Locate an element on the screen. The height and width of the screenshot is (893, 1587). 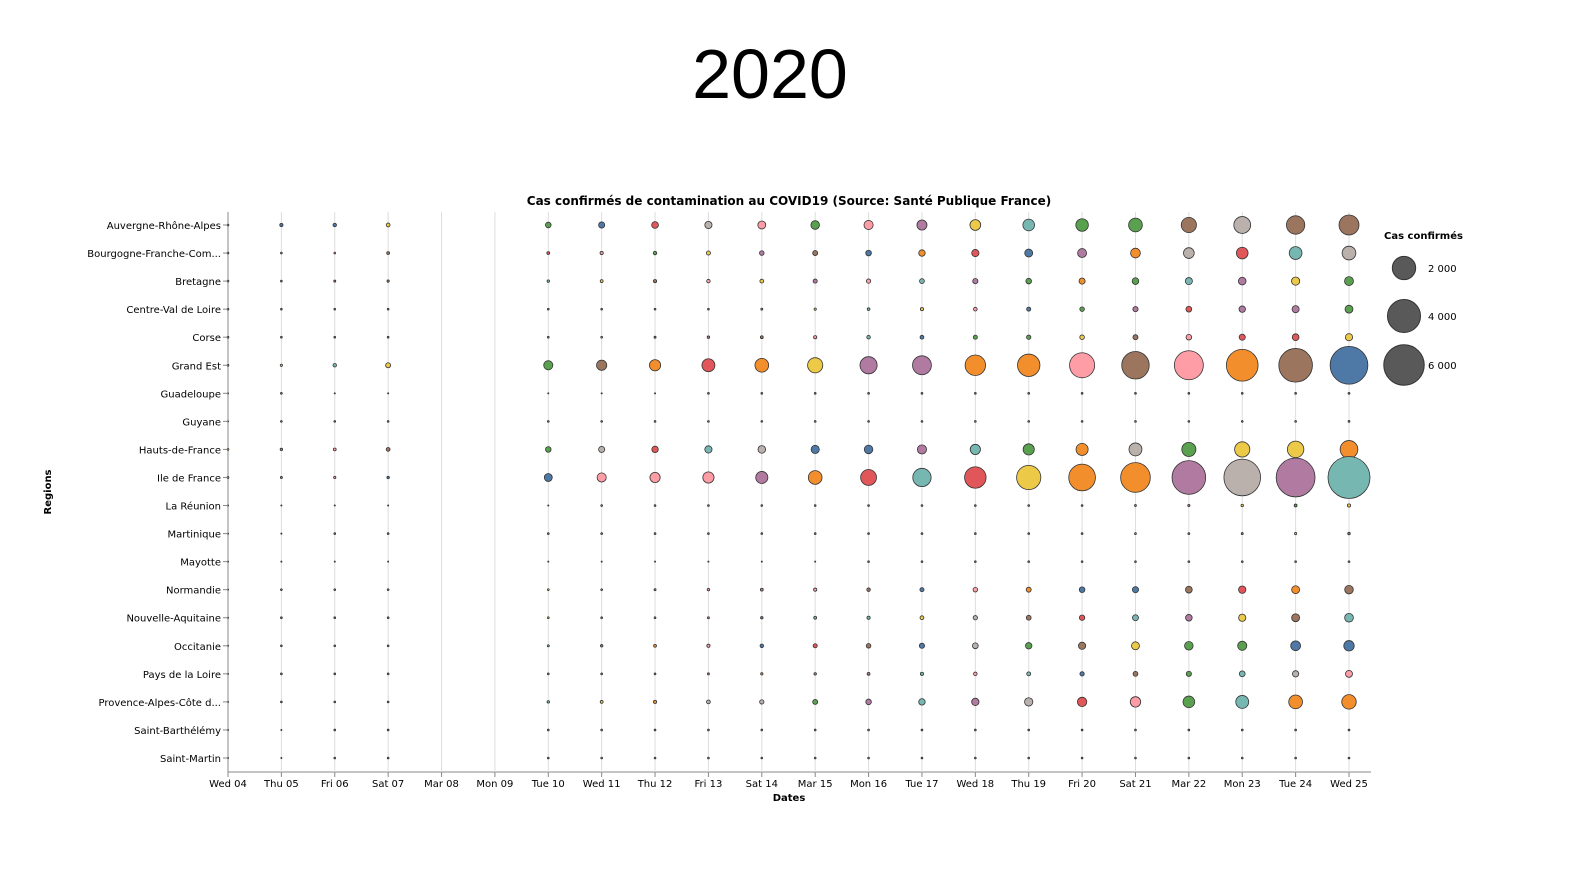
y-tick-label: Centre-Val de Loire is located at coordinates (173, 310).